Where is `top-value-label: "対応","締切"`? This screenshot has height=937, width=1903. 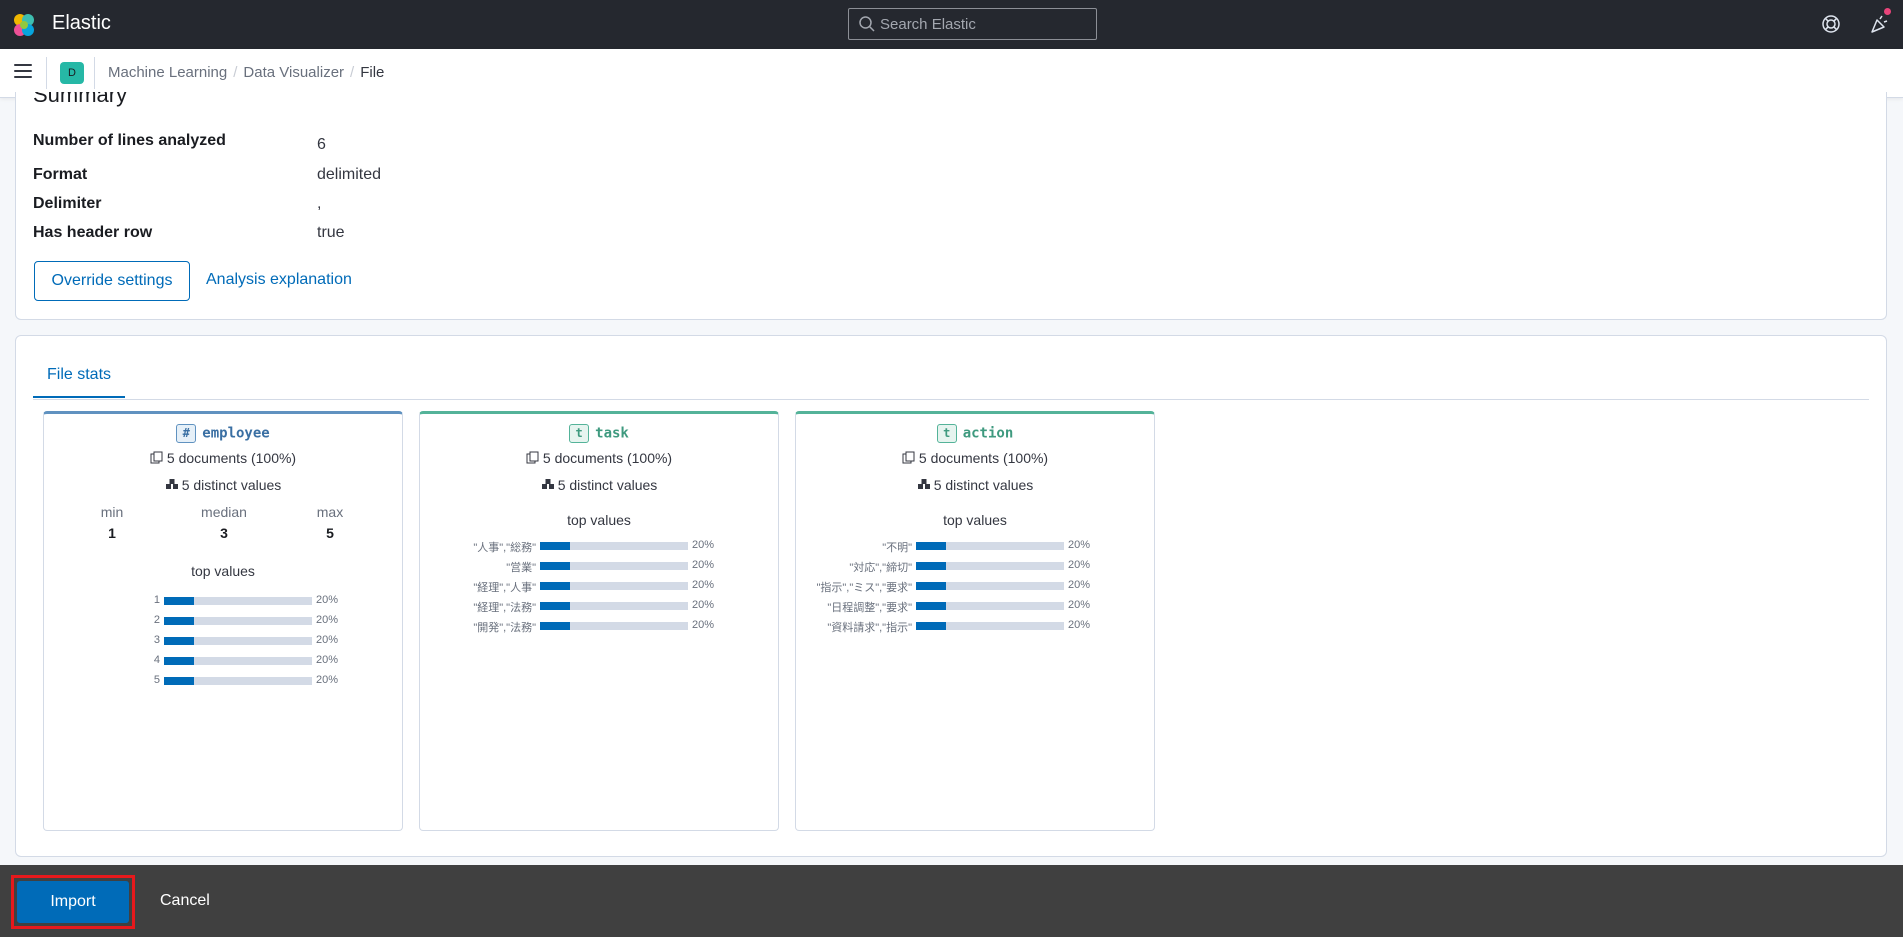 top-value-label: "対応","締切" is located at coordinates (880, 568).